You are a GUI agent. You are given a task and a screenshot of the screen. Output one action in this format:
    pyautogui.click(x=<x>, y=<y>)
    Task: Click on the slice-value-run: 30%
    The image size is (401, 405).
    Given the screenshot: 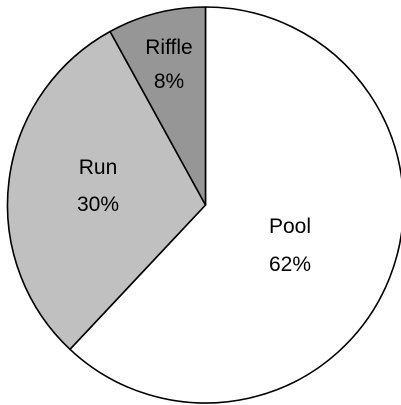 What is the action you would take?
    pyautogui.click(x=98, y=204)
    